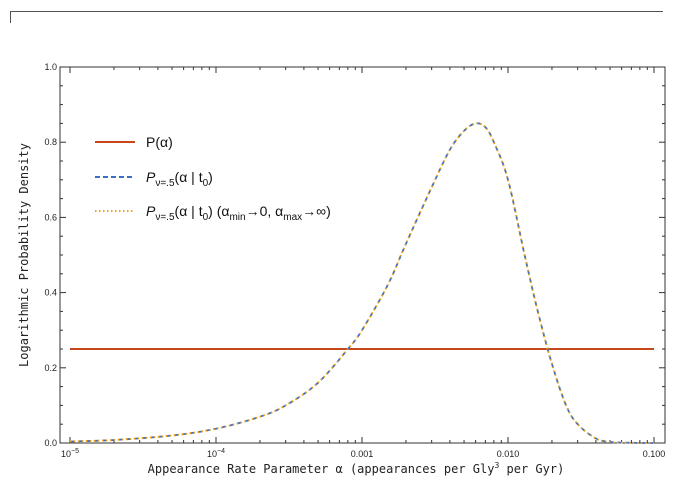  I want to click on legend-label-posterior-limit: Pν=.5(α | t0) (αmin→0, αmax→∞), so click(238, 213).